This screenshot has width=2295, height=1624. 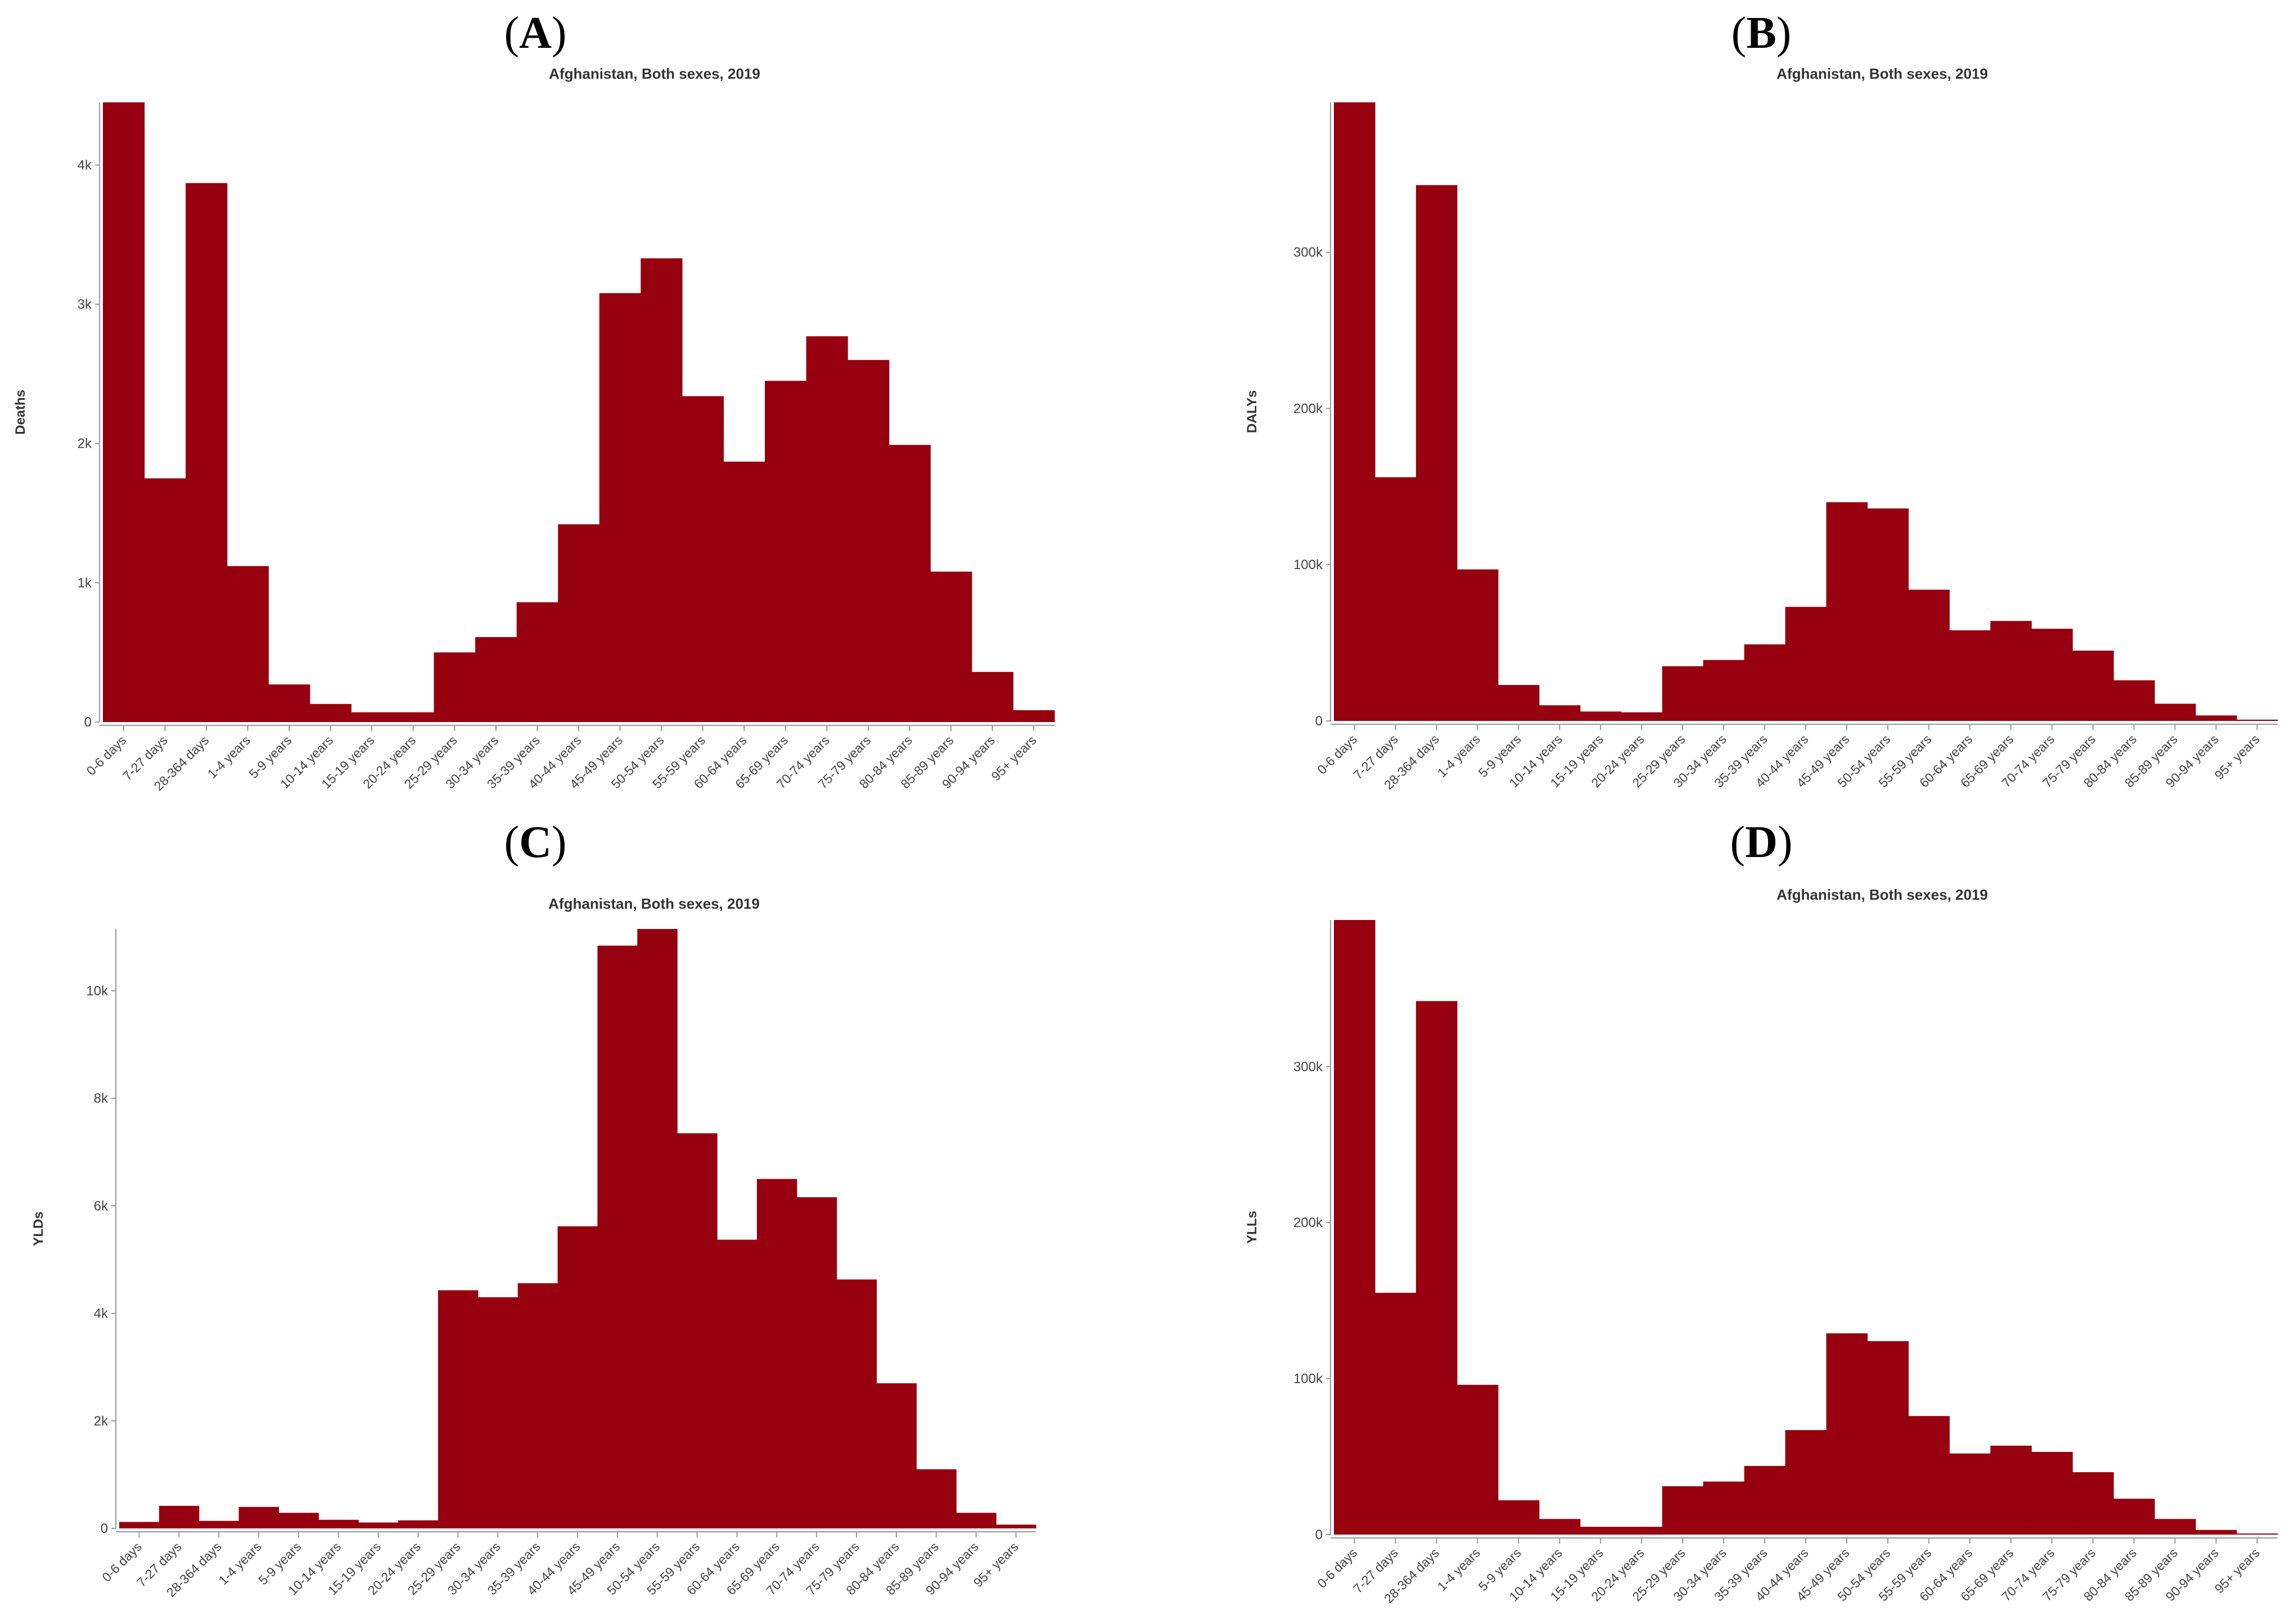 I want to click on y-tick-label: 1k, so click(x=85, y=582).